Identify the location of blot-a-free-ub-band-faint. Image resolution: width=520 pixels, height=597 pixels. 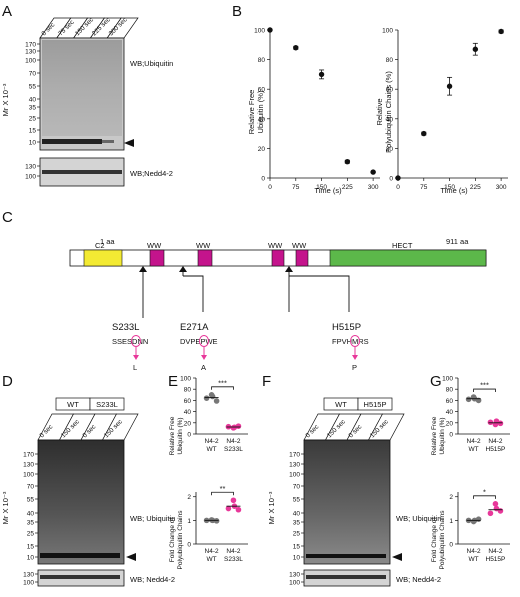
(108, 141).